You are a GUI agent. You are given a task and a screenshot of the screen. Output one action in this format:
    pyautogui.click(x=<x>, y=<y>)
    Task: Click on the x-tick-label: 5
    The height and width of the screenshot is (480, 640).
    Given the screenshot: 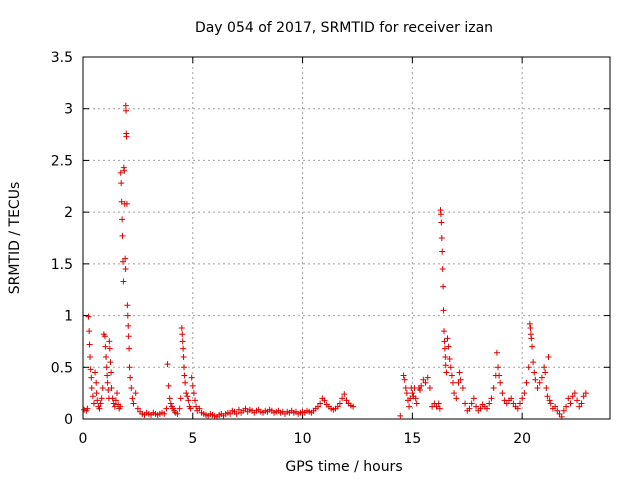 What is the action you would take?
    pyautogui.click(x=192, y=439)
    